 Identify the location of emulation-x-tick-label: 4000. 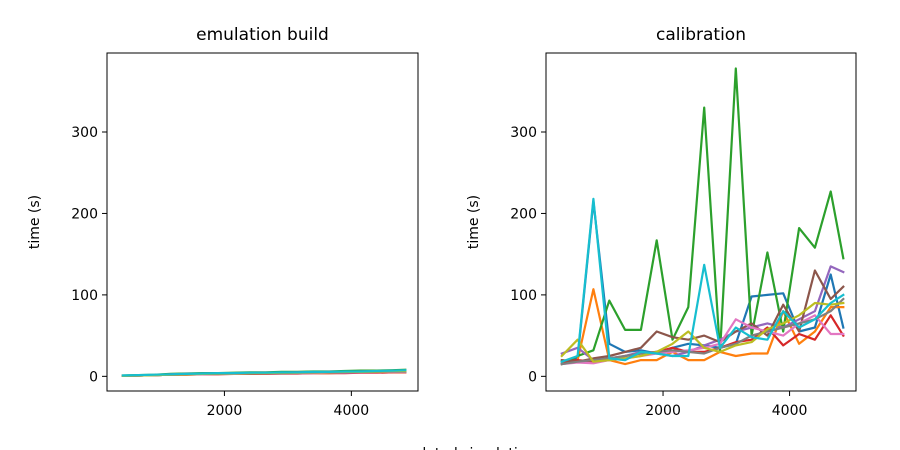
(352, 411).